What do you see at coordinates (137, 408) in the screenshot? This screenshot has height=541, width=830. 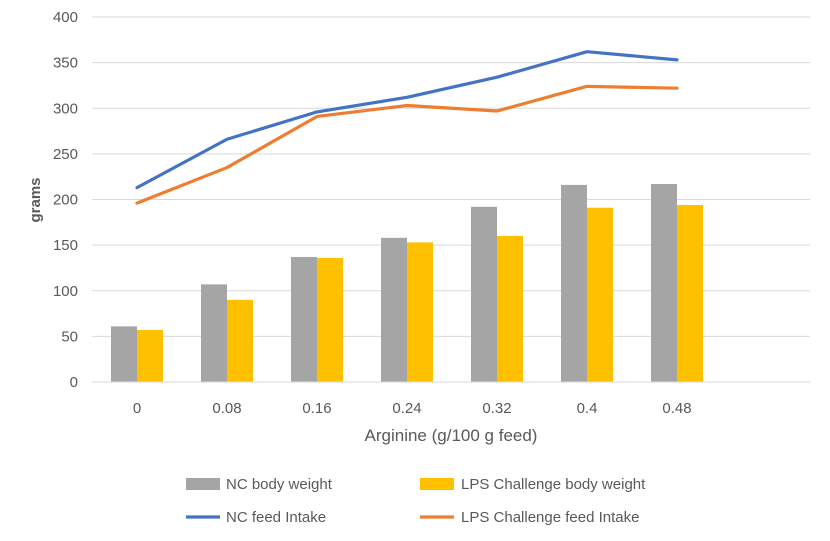 I see `x-tick-label: 0` at bounding box center [137, 408].